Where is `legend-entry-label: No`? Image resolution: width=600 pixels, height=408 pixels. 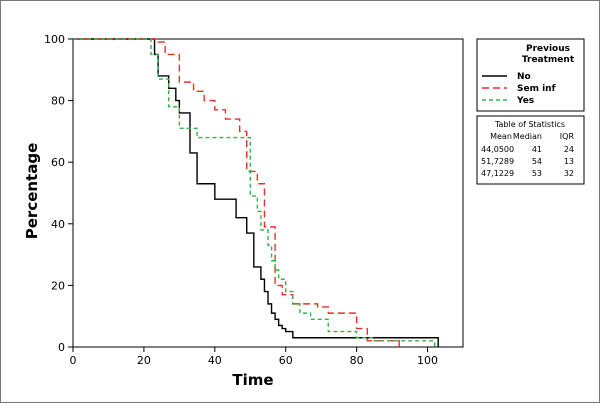 legend-entry-label: No is located at coordinates (524, 77).